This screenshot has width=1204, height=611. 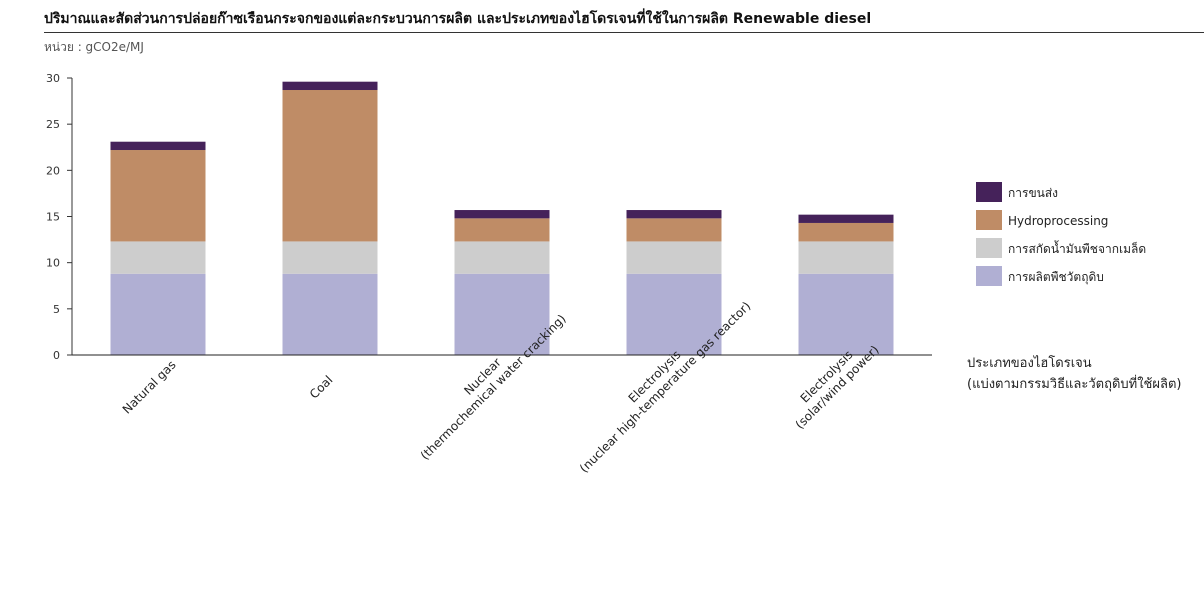 I want to click on x-axis-title-line: (แบ่งตามกรรมวิธีและวัตถุดิบที่ใช้ผลิต), so click(x=1074, y=383).